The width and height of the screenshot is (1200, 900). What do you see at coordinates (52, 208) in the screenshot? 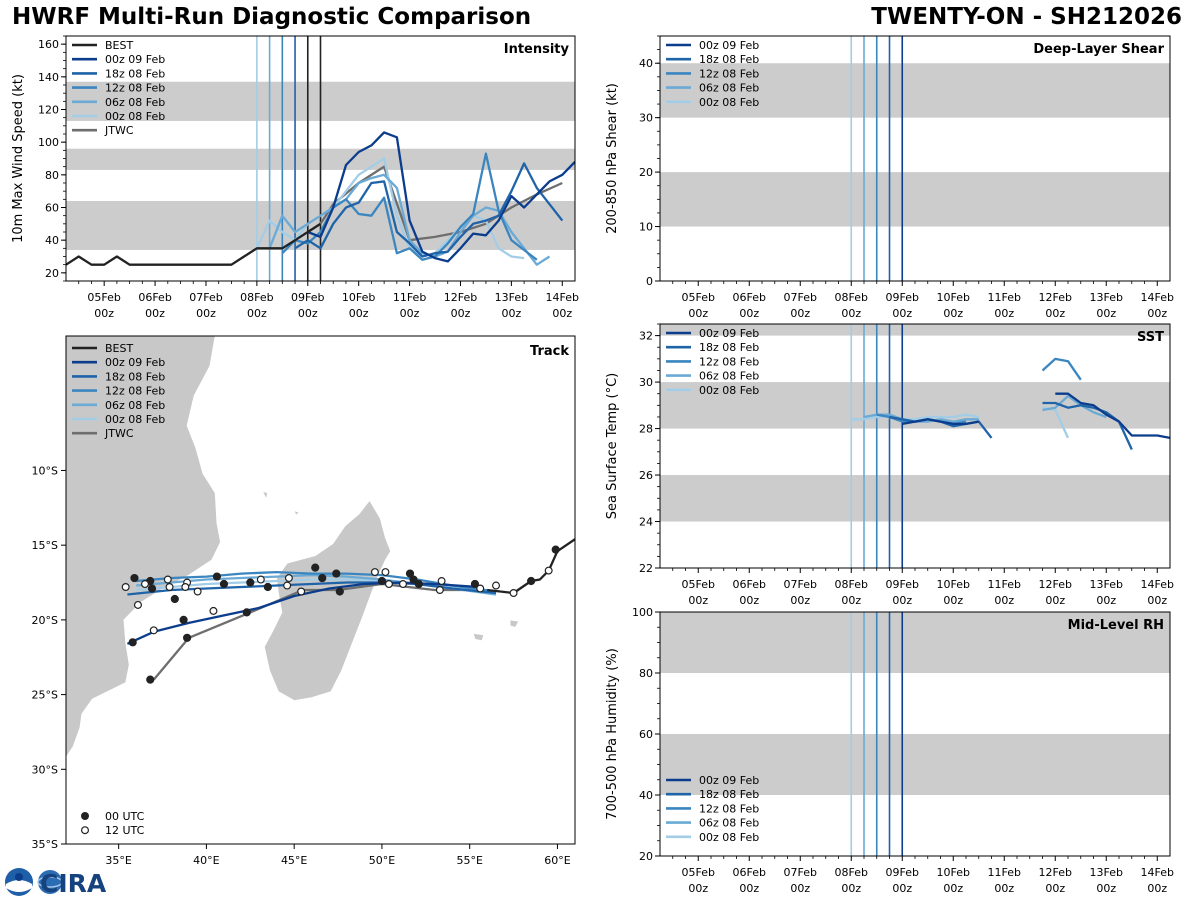
I see `y-tick-label: 60` at bounding box center [52, 208].